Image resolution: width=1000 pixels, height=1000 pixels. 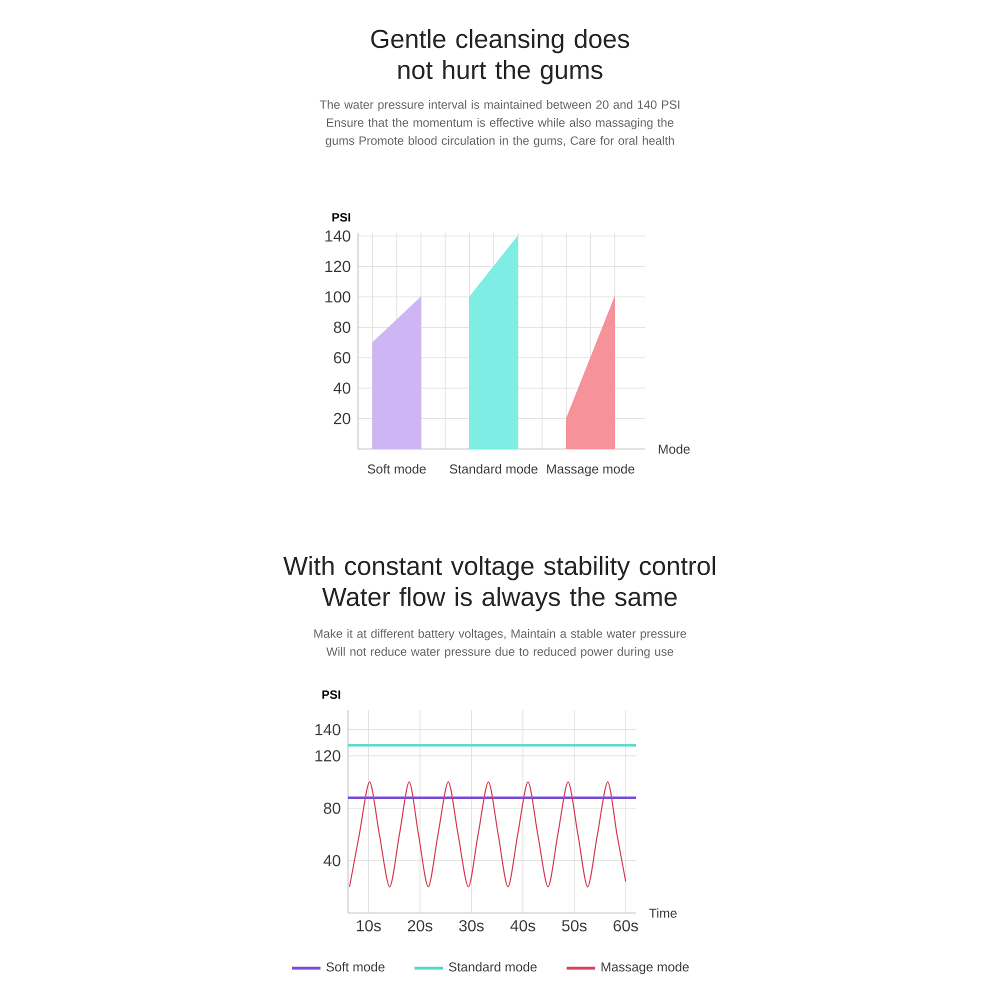 I want to click on x-tick-label: 20s, so click(x=420, y=926).